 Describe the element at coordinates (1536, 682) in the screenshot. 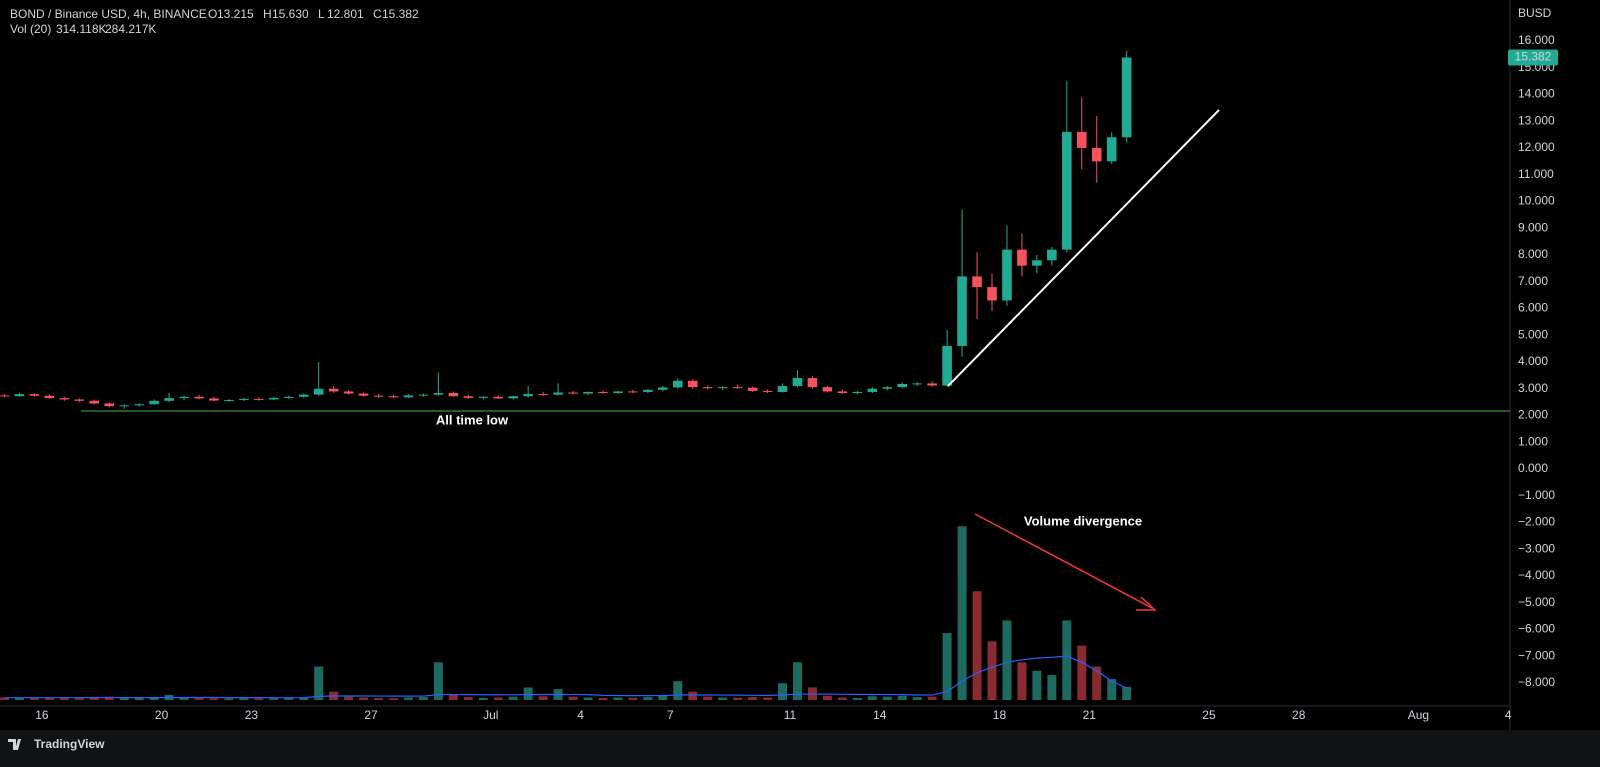

I see `y-tick-label: −8.000` at that location.